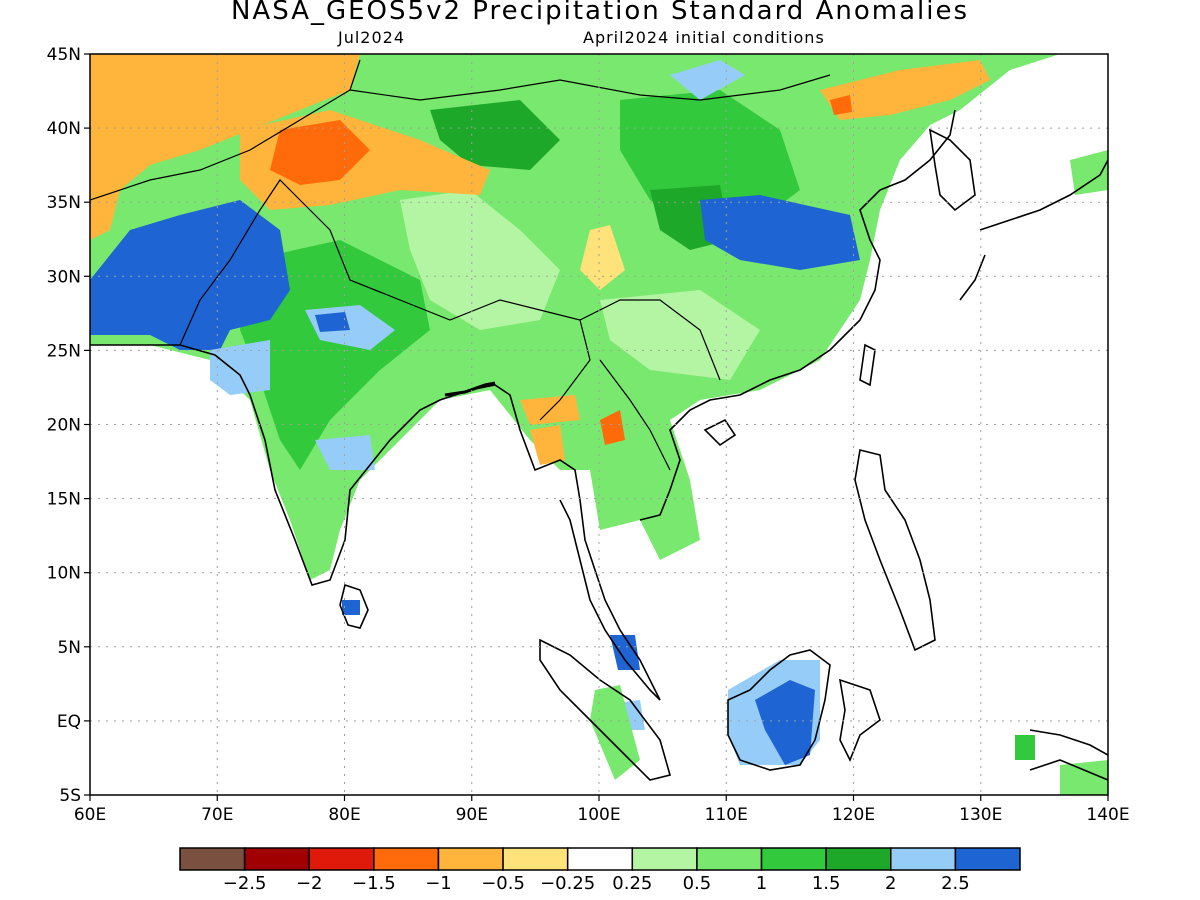 The width and height of the screenshot is (1200, 900). Describe the element at coordinates (895, 550) in the screenshot. I see `coastline-philippines` at that location.